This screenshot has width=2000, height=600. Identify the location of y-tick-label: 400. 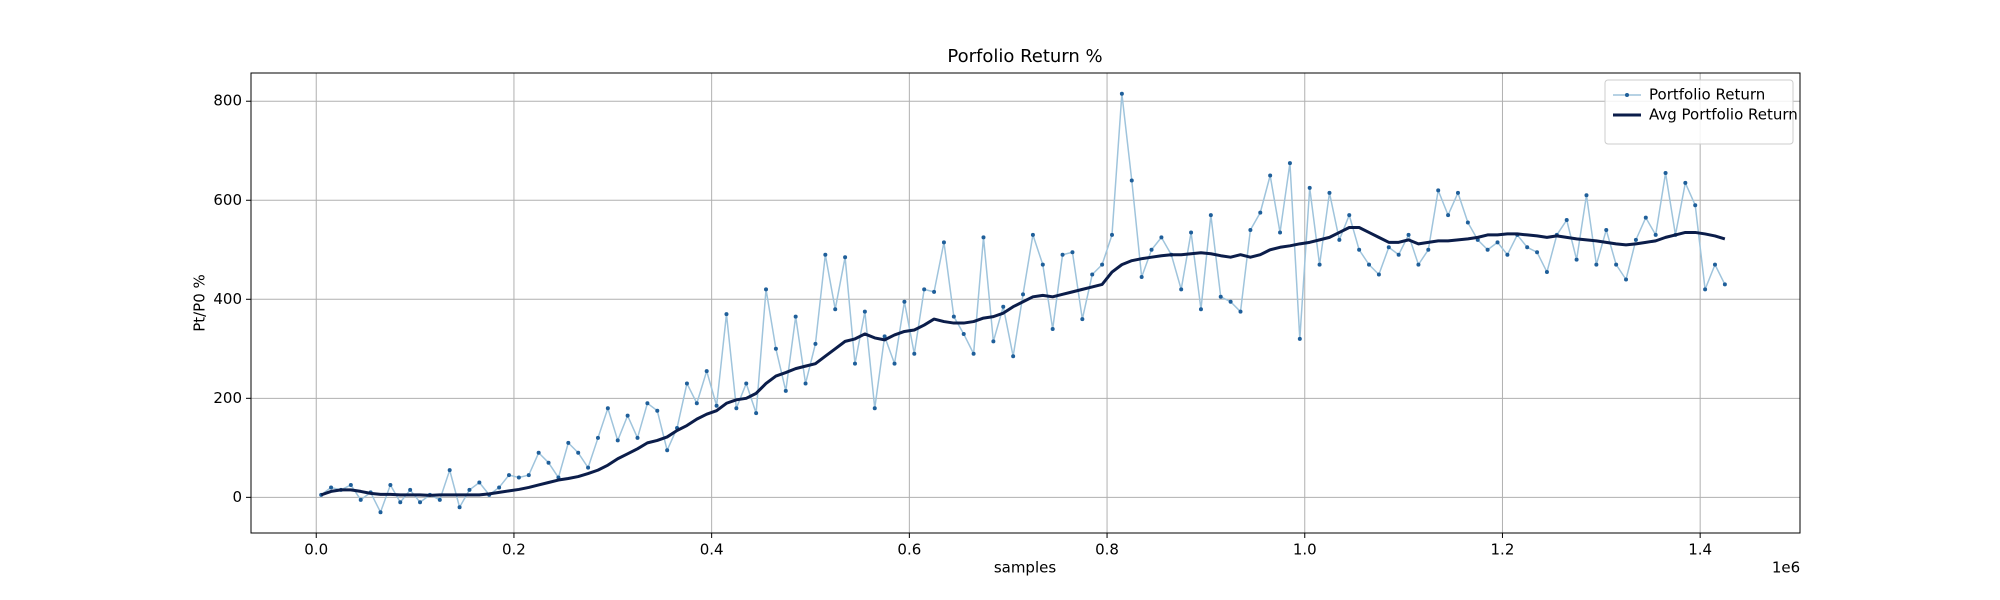
(227, 299).